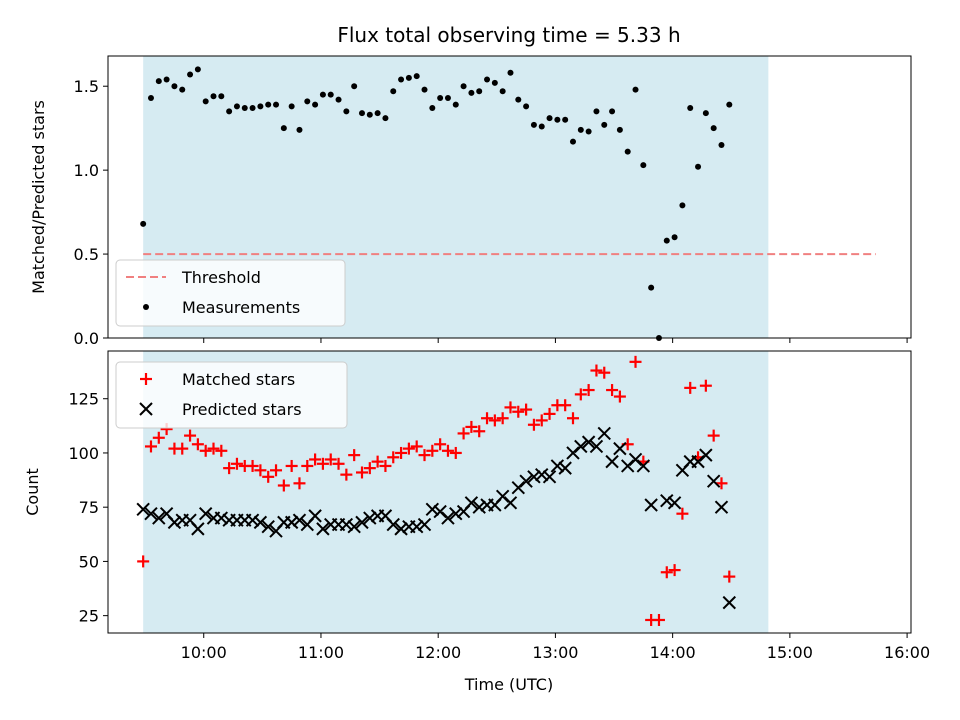 The width and height of the screenshot is (960, 720). What do you see at coordinates (907, 652) in the screenshot?
I see `x-tick-label: 16:00` at bounding box center [907, 652].